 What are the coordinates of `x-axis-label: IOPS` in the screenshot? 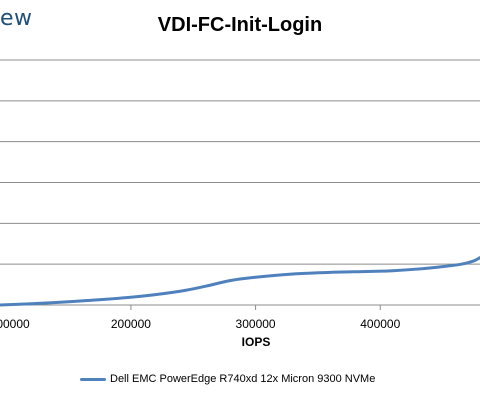 It's located at (256, 342).